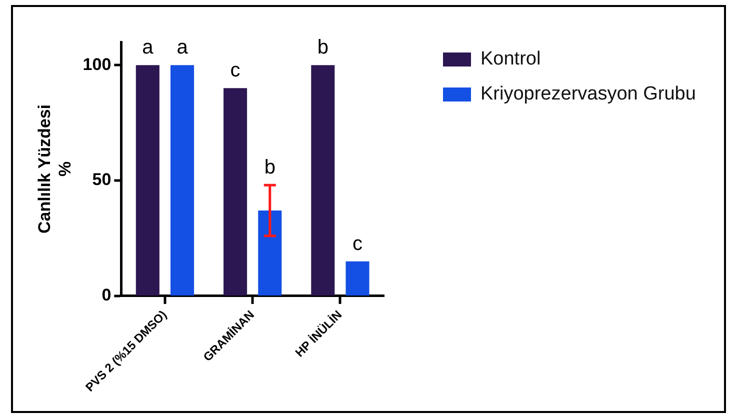 This screenshot has height=419, width=731. I want to click on y-tick-label: 100, so click(97, 64).